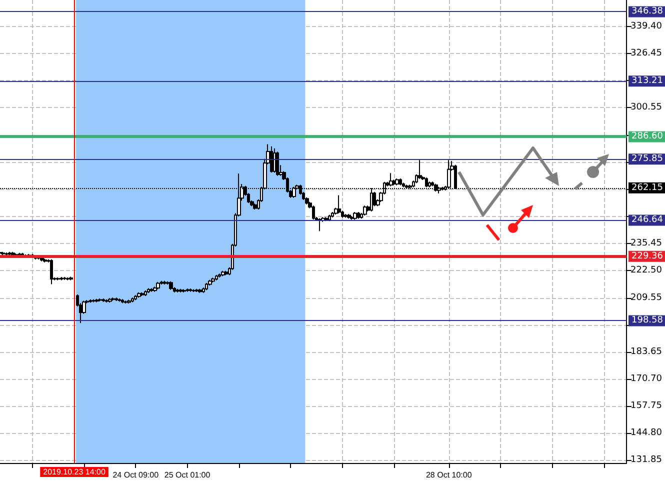  What do you see at coordinates (648, 256) in the screenshot?
I see `ref-line-label: 229.36` at bounding box center [648, 256].